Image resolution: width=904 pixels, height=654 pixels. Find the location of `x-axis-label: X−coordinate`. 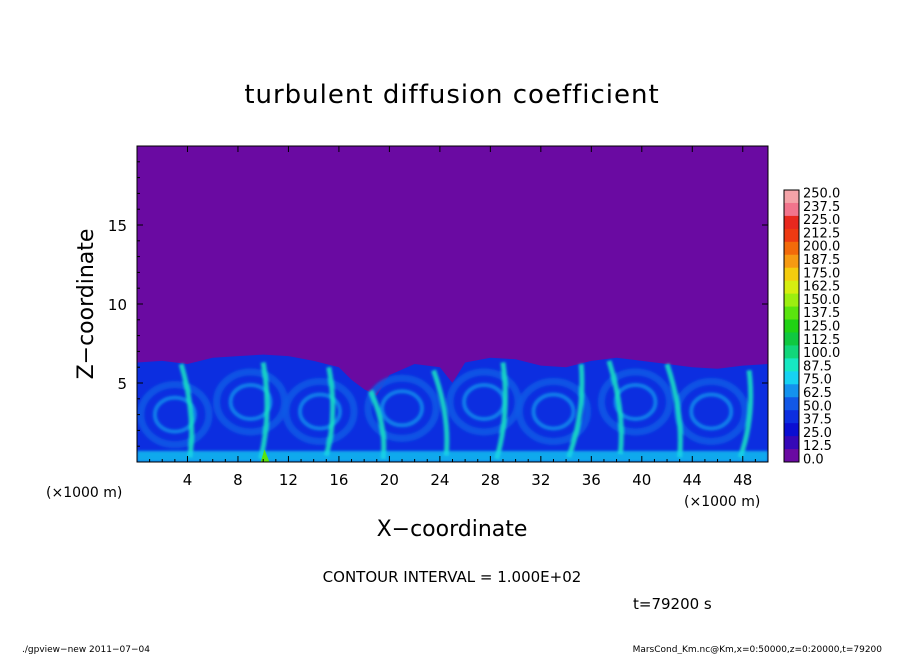

x-axis-label: X−coordinate is located at coordinates (452, 529).